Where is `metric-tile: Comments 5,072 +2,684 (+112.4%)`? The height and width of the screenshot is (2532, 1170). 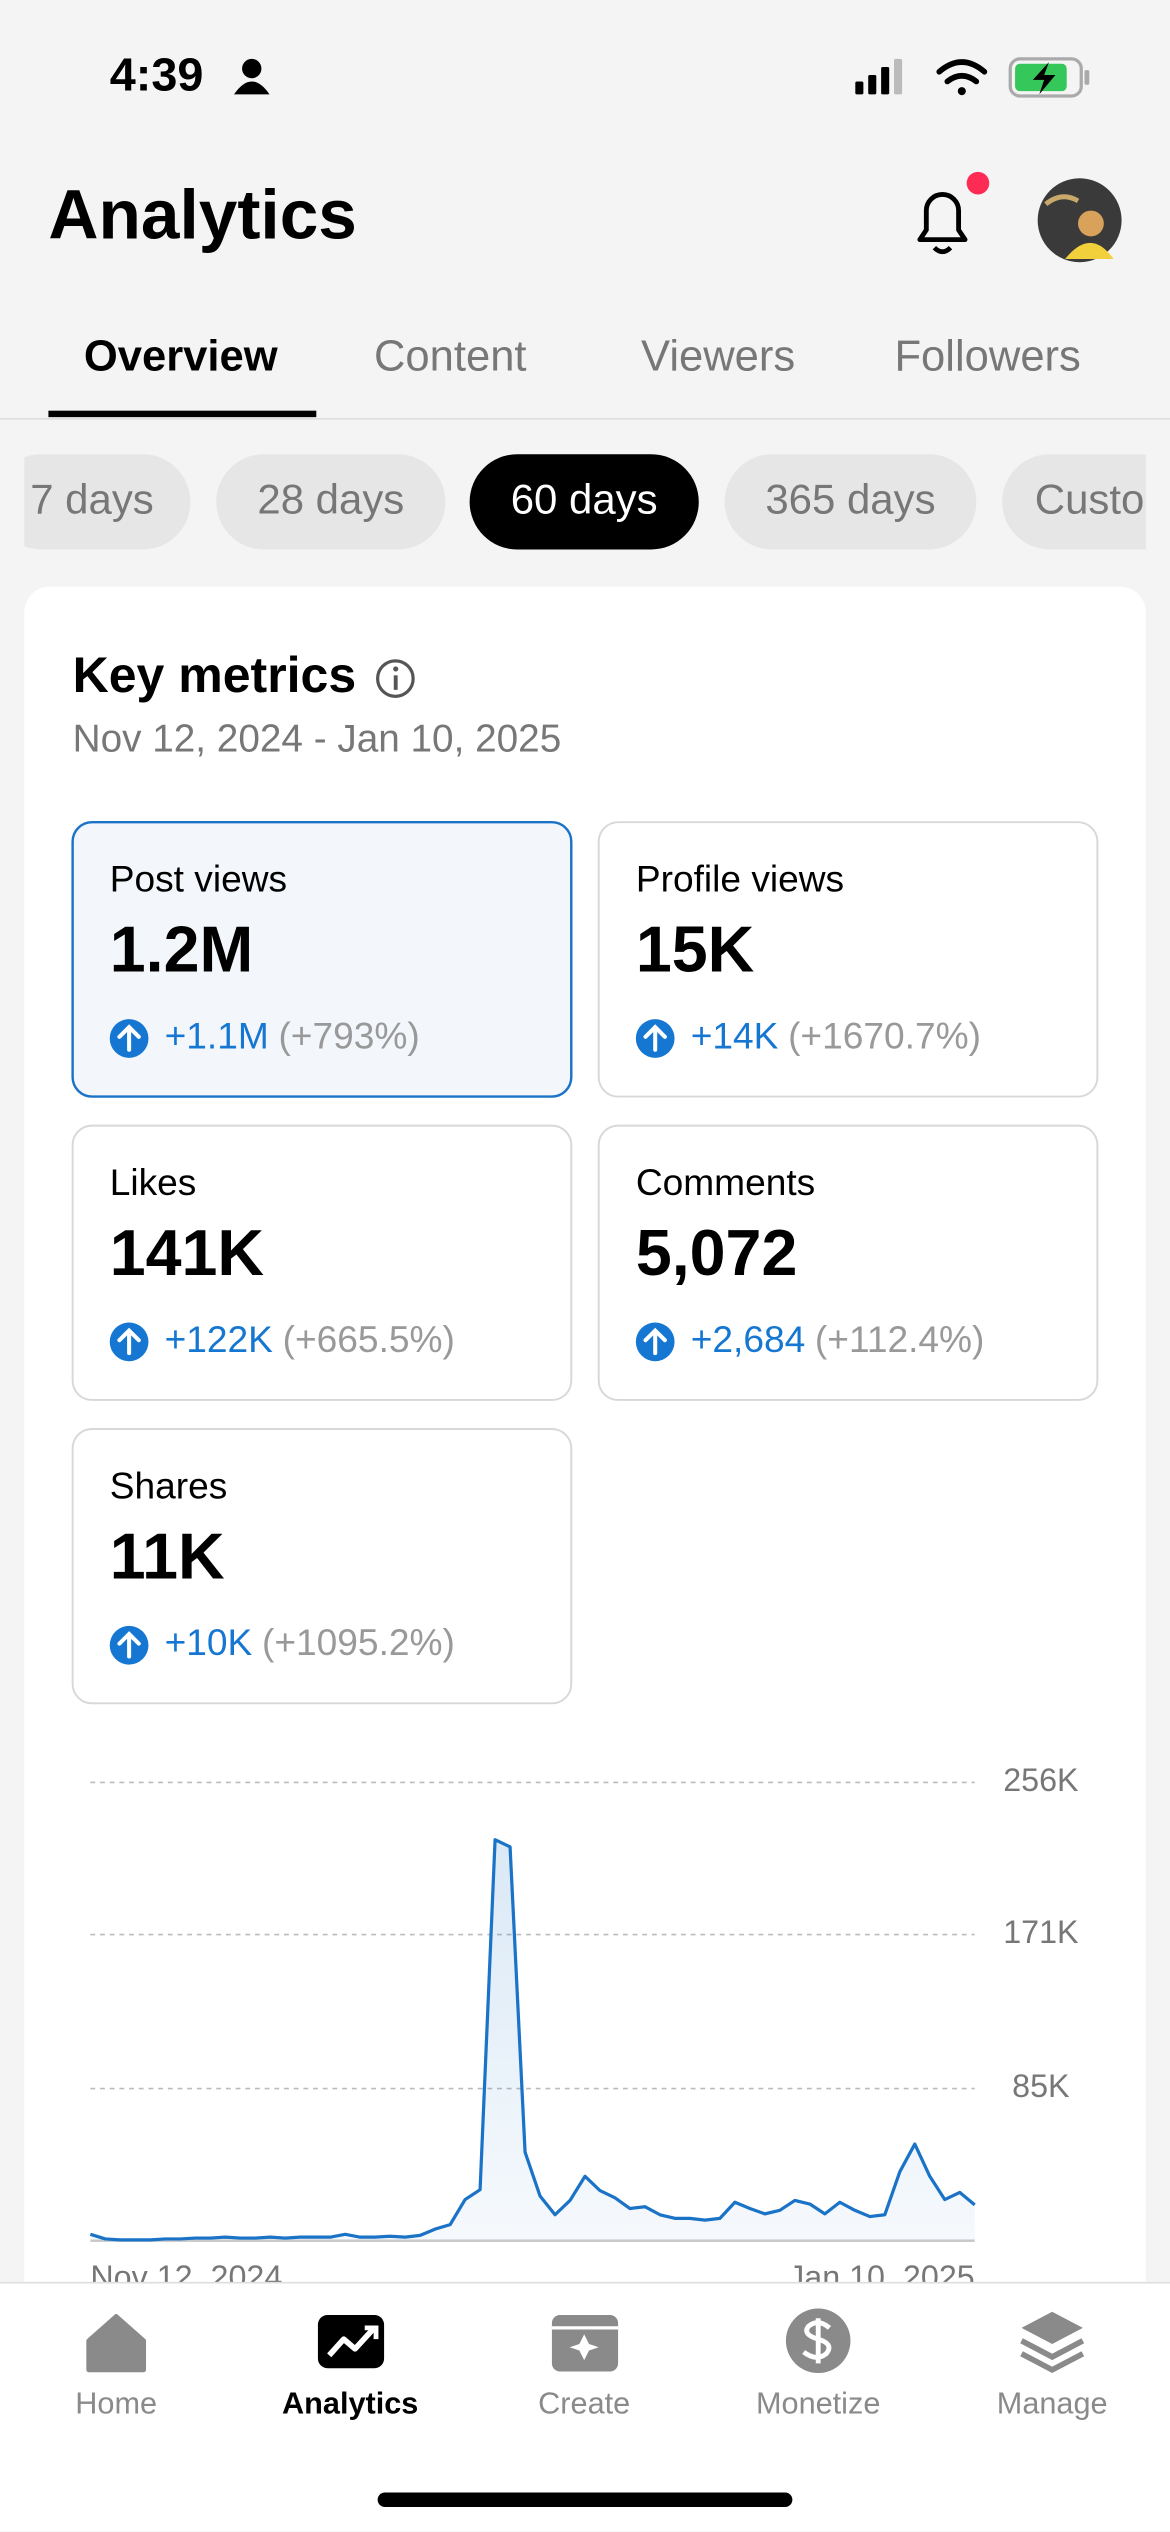 metric-tile: Comments 5,072 +2,684 (+112.4%) is located at coordinates (848, 1262).